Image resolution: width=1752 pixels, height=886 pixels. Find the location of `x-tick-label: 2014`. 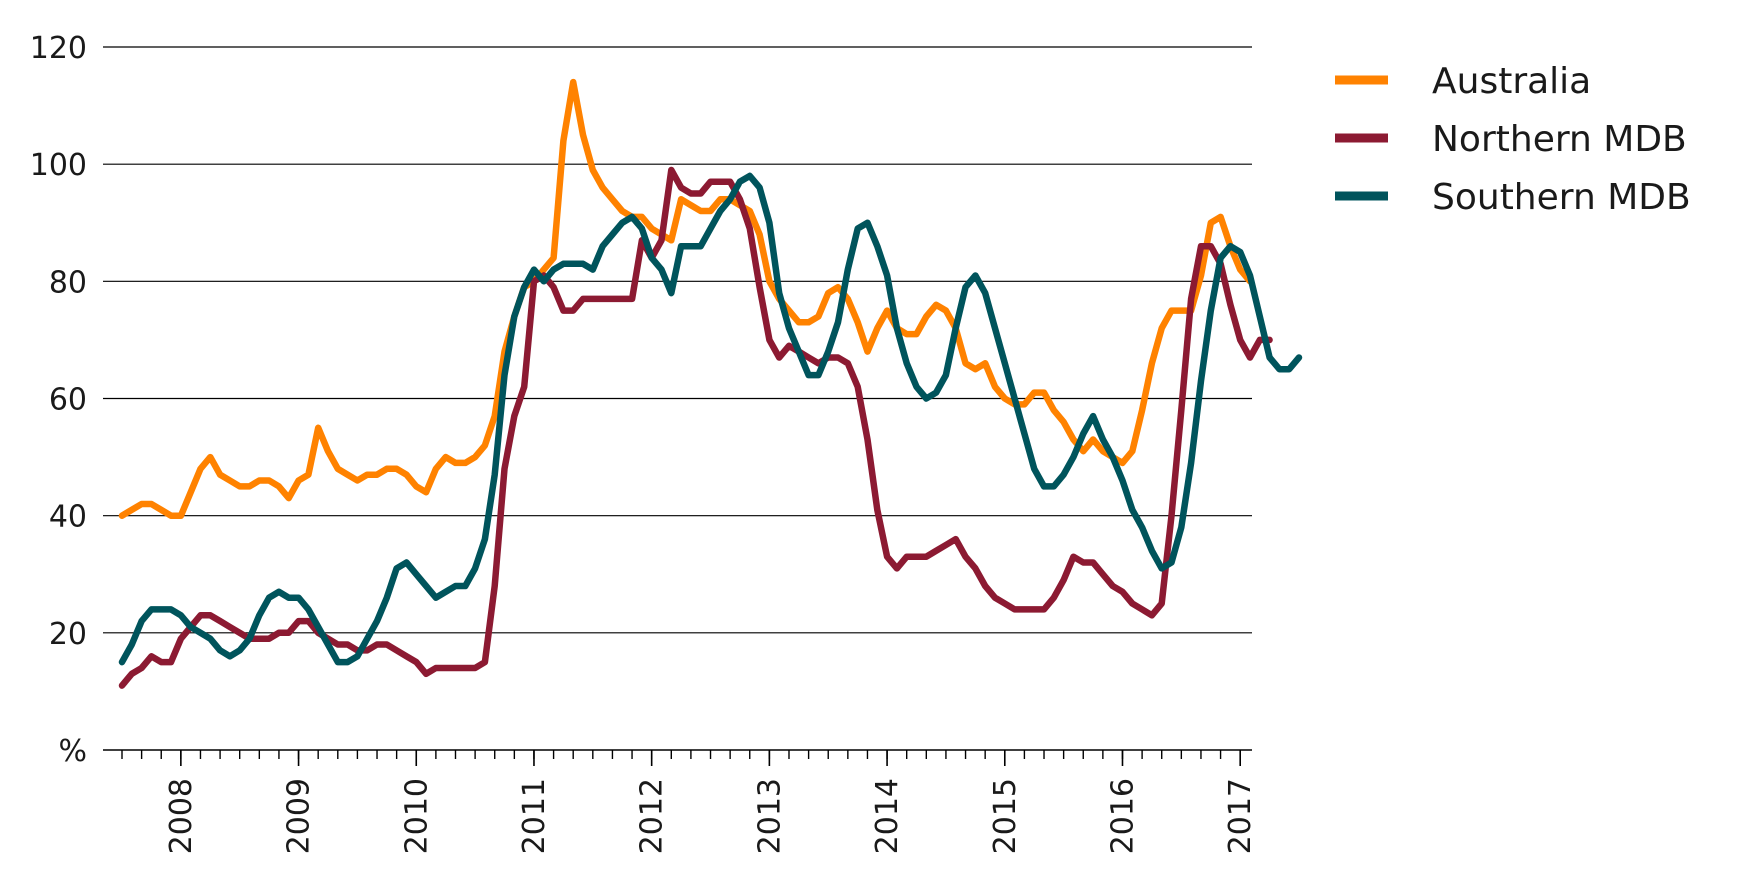

x-tick-label: 2014 is located at coordinates (887, 816).